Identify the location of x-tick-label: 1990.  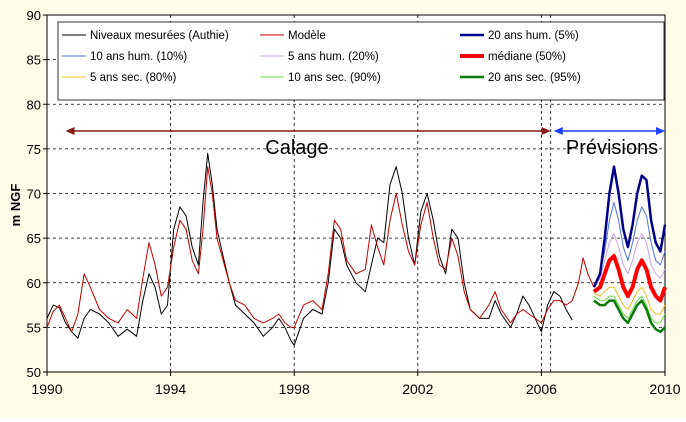
(46, 389).